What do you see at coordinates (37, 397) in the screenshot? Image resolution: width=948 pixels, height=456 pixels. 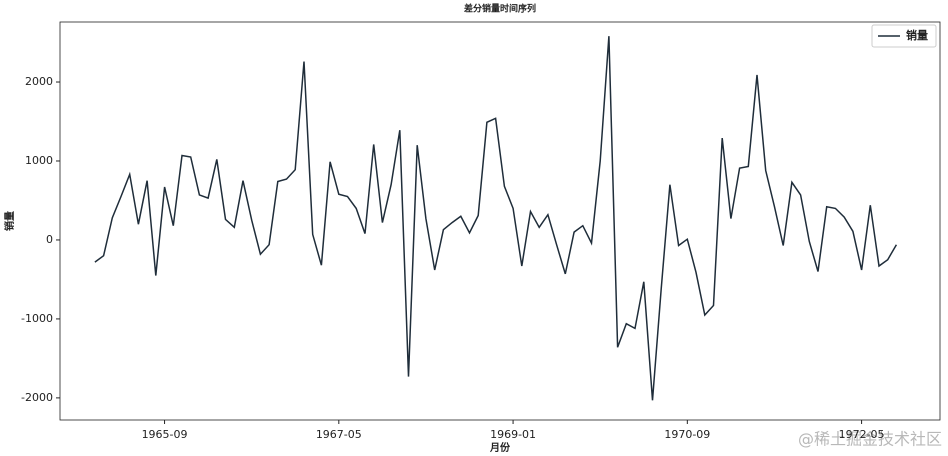 I see `y-tick-label: -2000` at bounding box center [37, 397].